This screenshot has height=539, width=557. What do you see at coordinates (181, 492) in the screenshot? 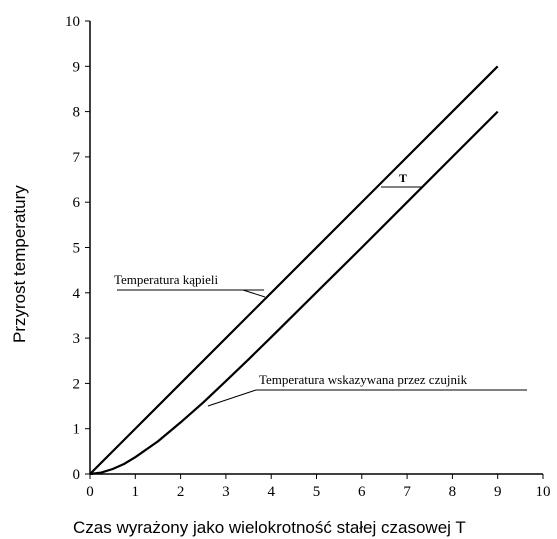
I see `x-tick-label: 2` at bounding box center [181, 492].